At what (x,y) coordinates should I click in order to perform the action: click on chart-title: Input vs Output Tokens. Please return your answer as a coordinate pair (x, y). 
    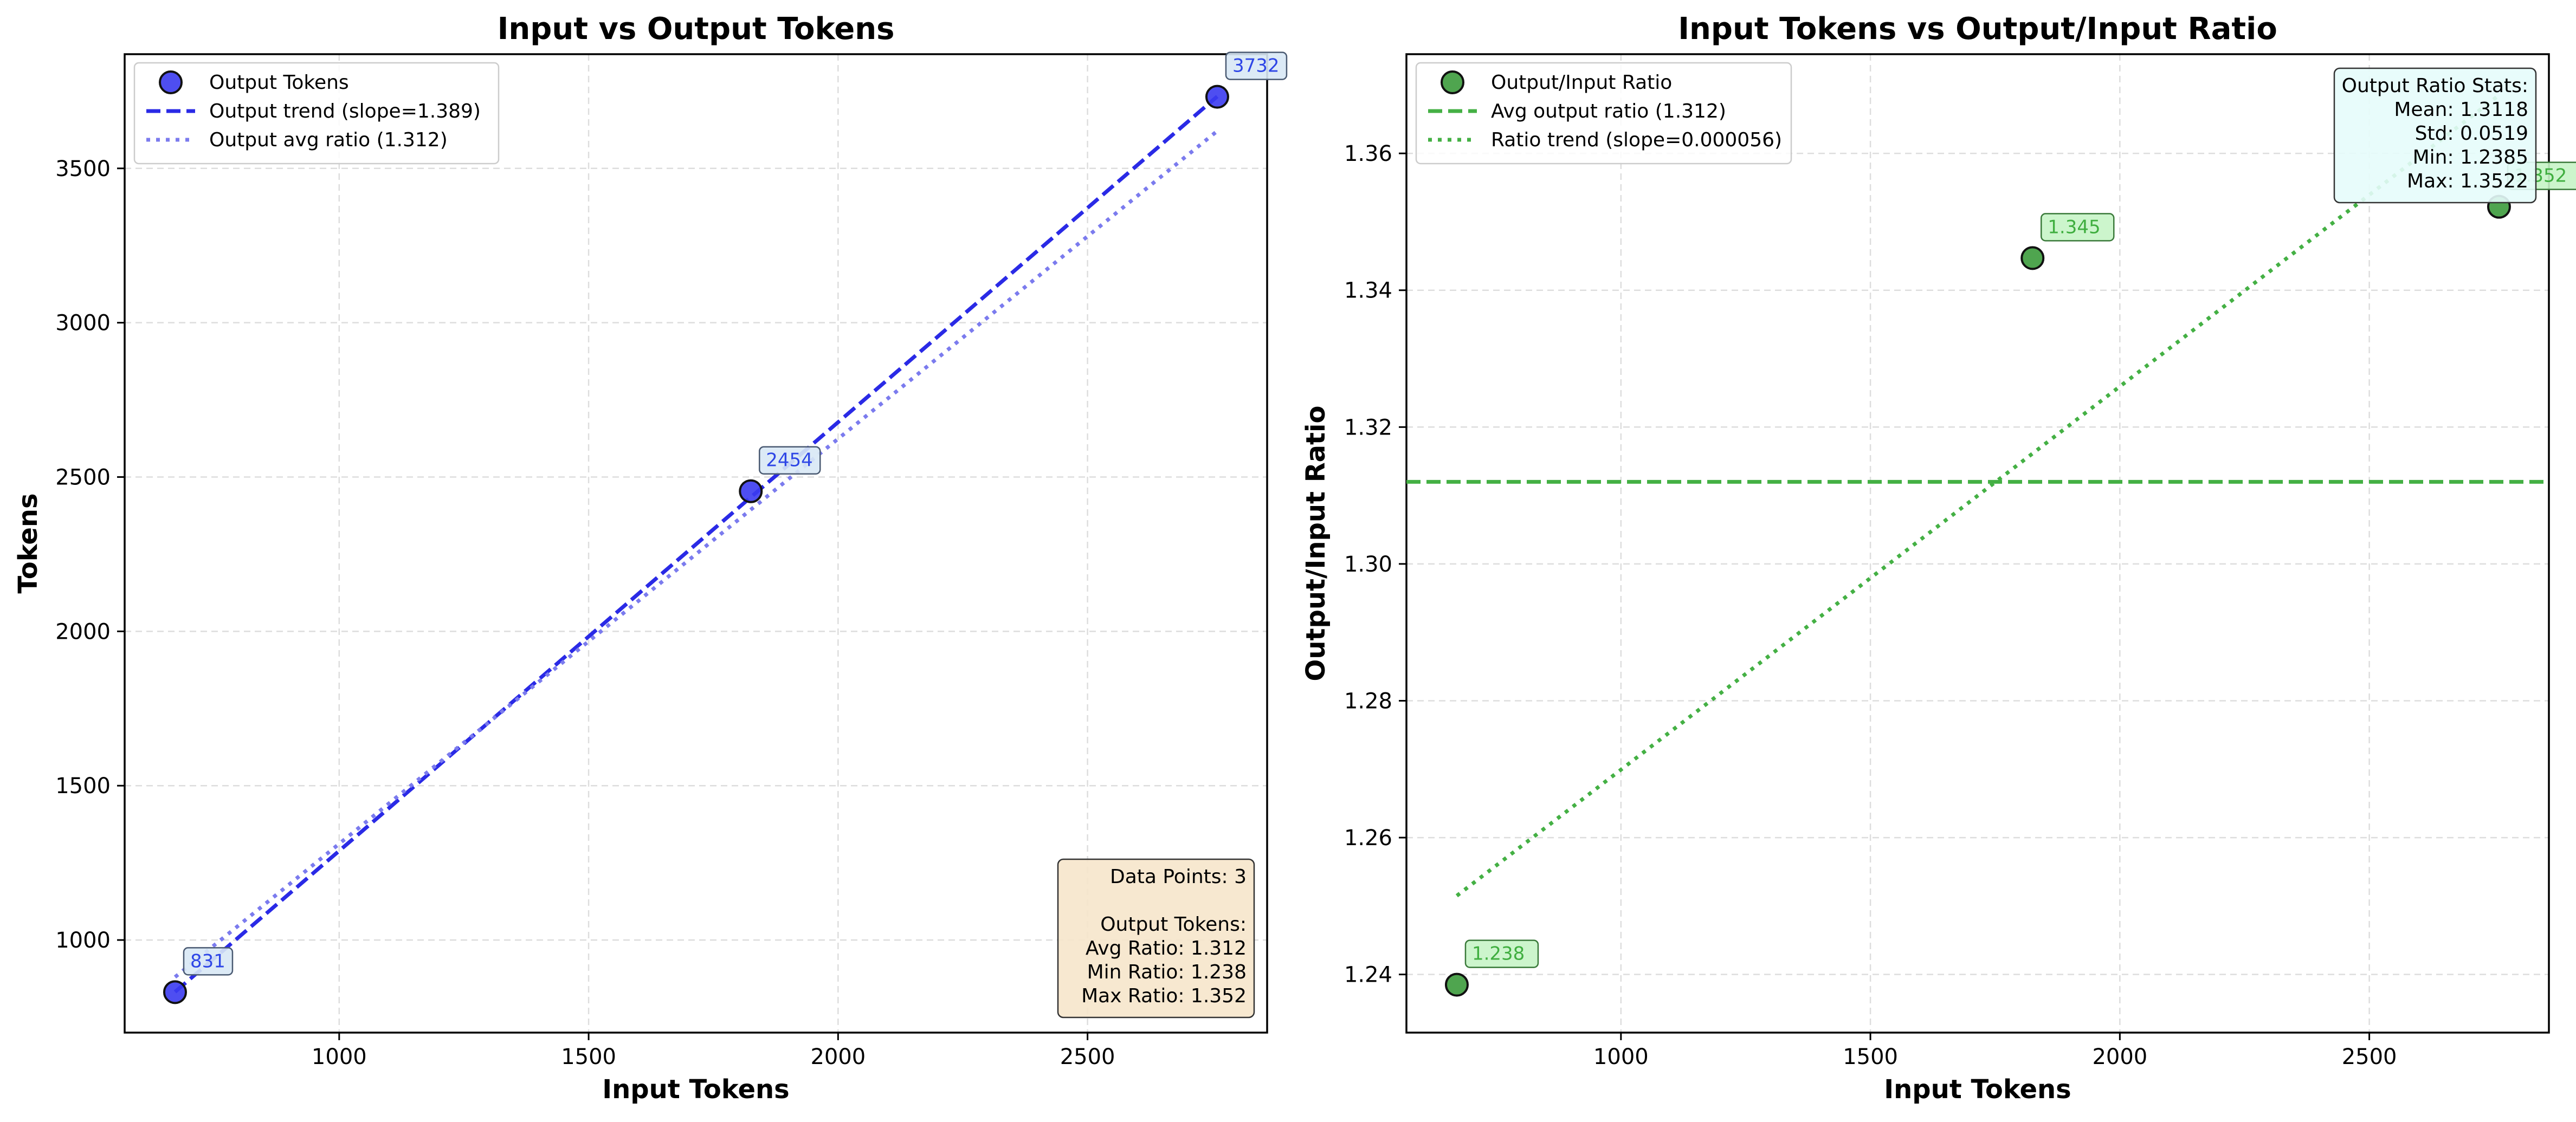
    Looking at the image, I should click on (696, 29).